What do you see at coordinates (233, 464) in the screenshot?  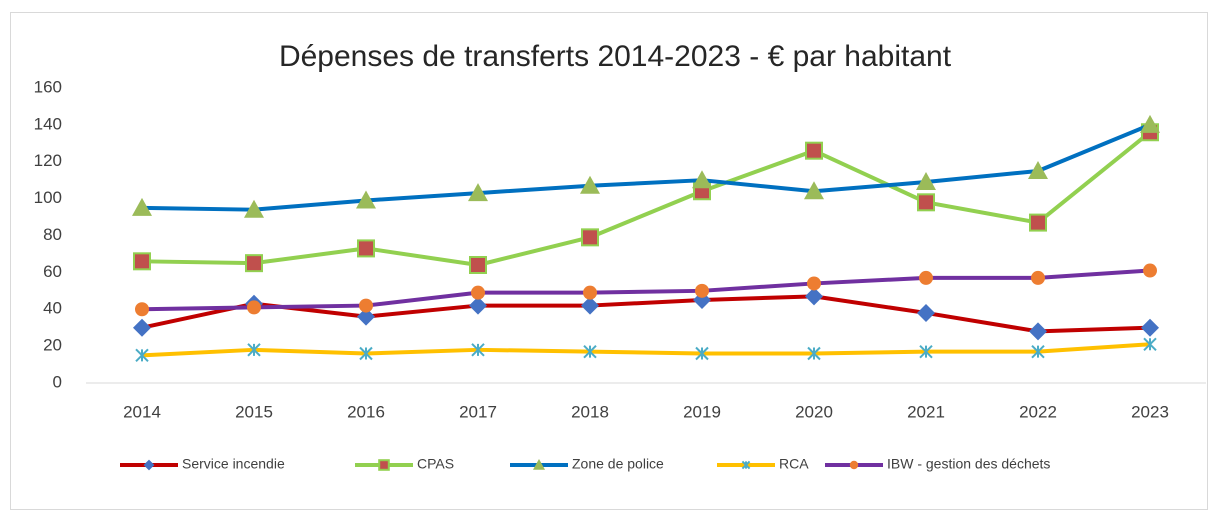 I see `legend-label: Service incendie` at bounding box center [233, 464].